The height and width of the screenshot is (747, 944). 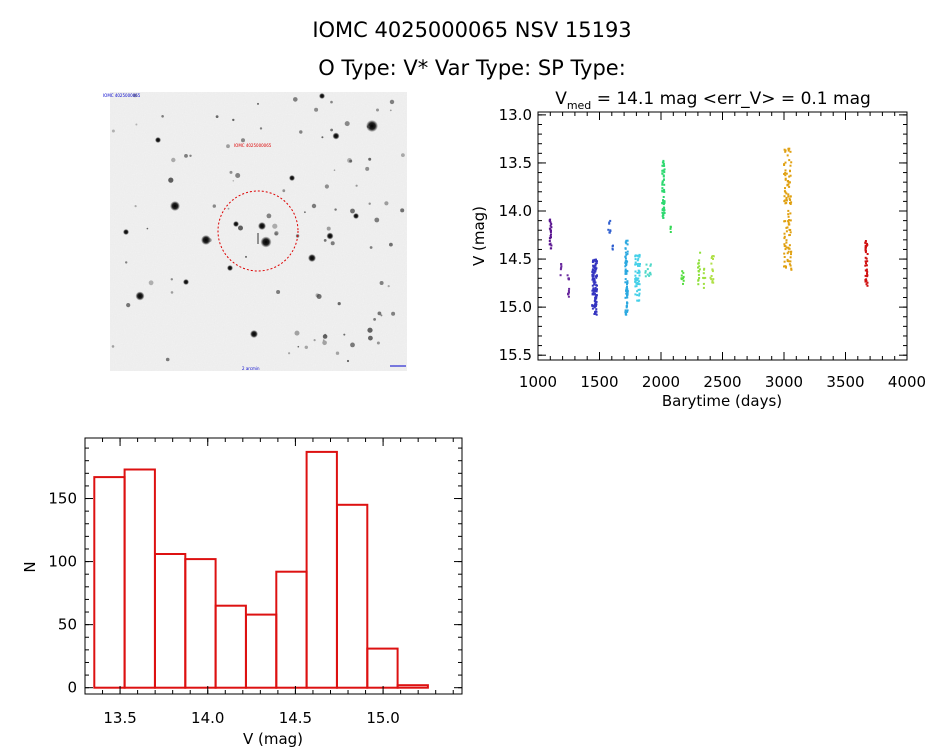 What do you see at coordinates (722, 401) in the screenshot?
I see `light-curve-xlabel: Barytime (days)` at bounding box center [722, 401].